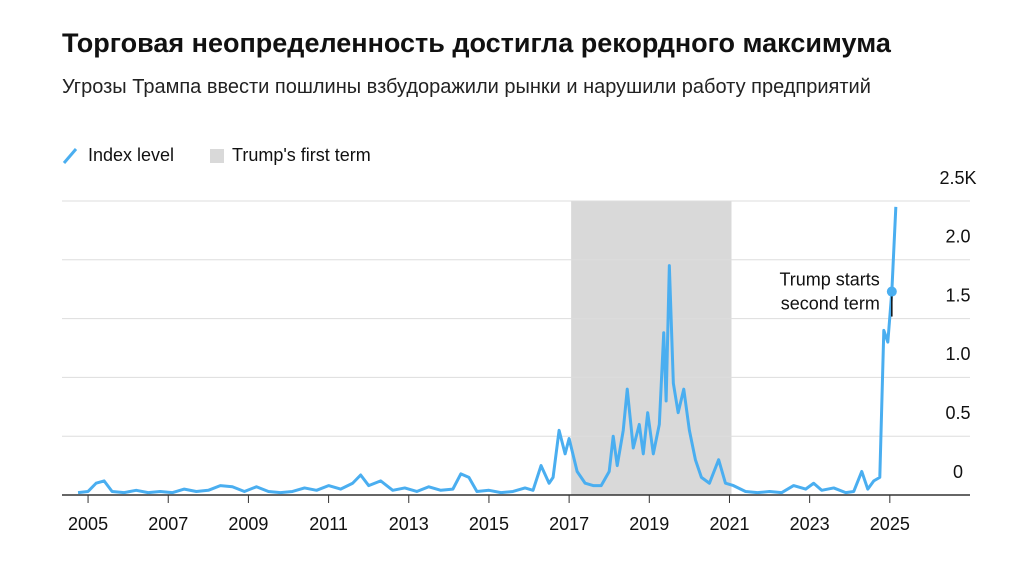 The height and width of the screenshot is (561, 1009). I want to click on x-tick-label: 2021, so click(729, 524).